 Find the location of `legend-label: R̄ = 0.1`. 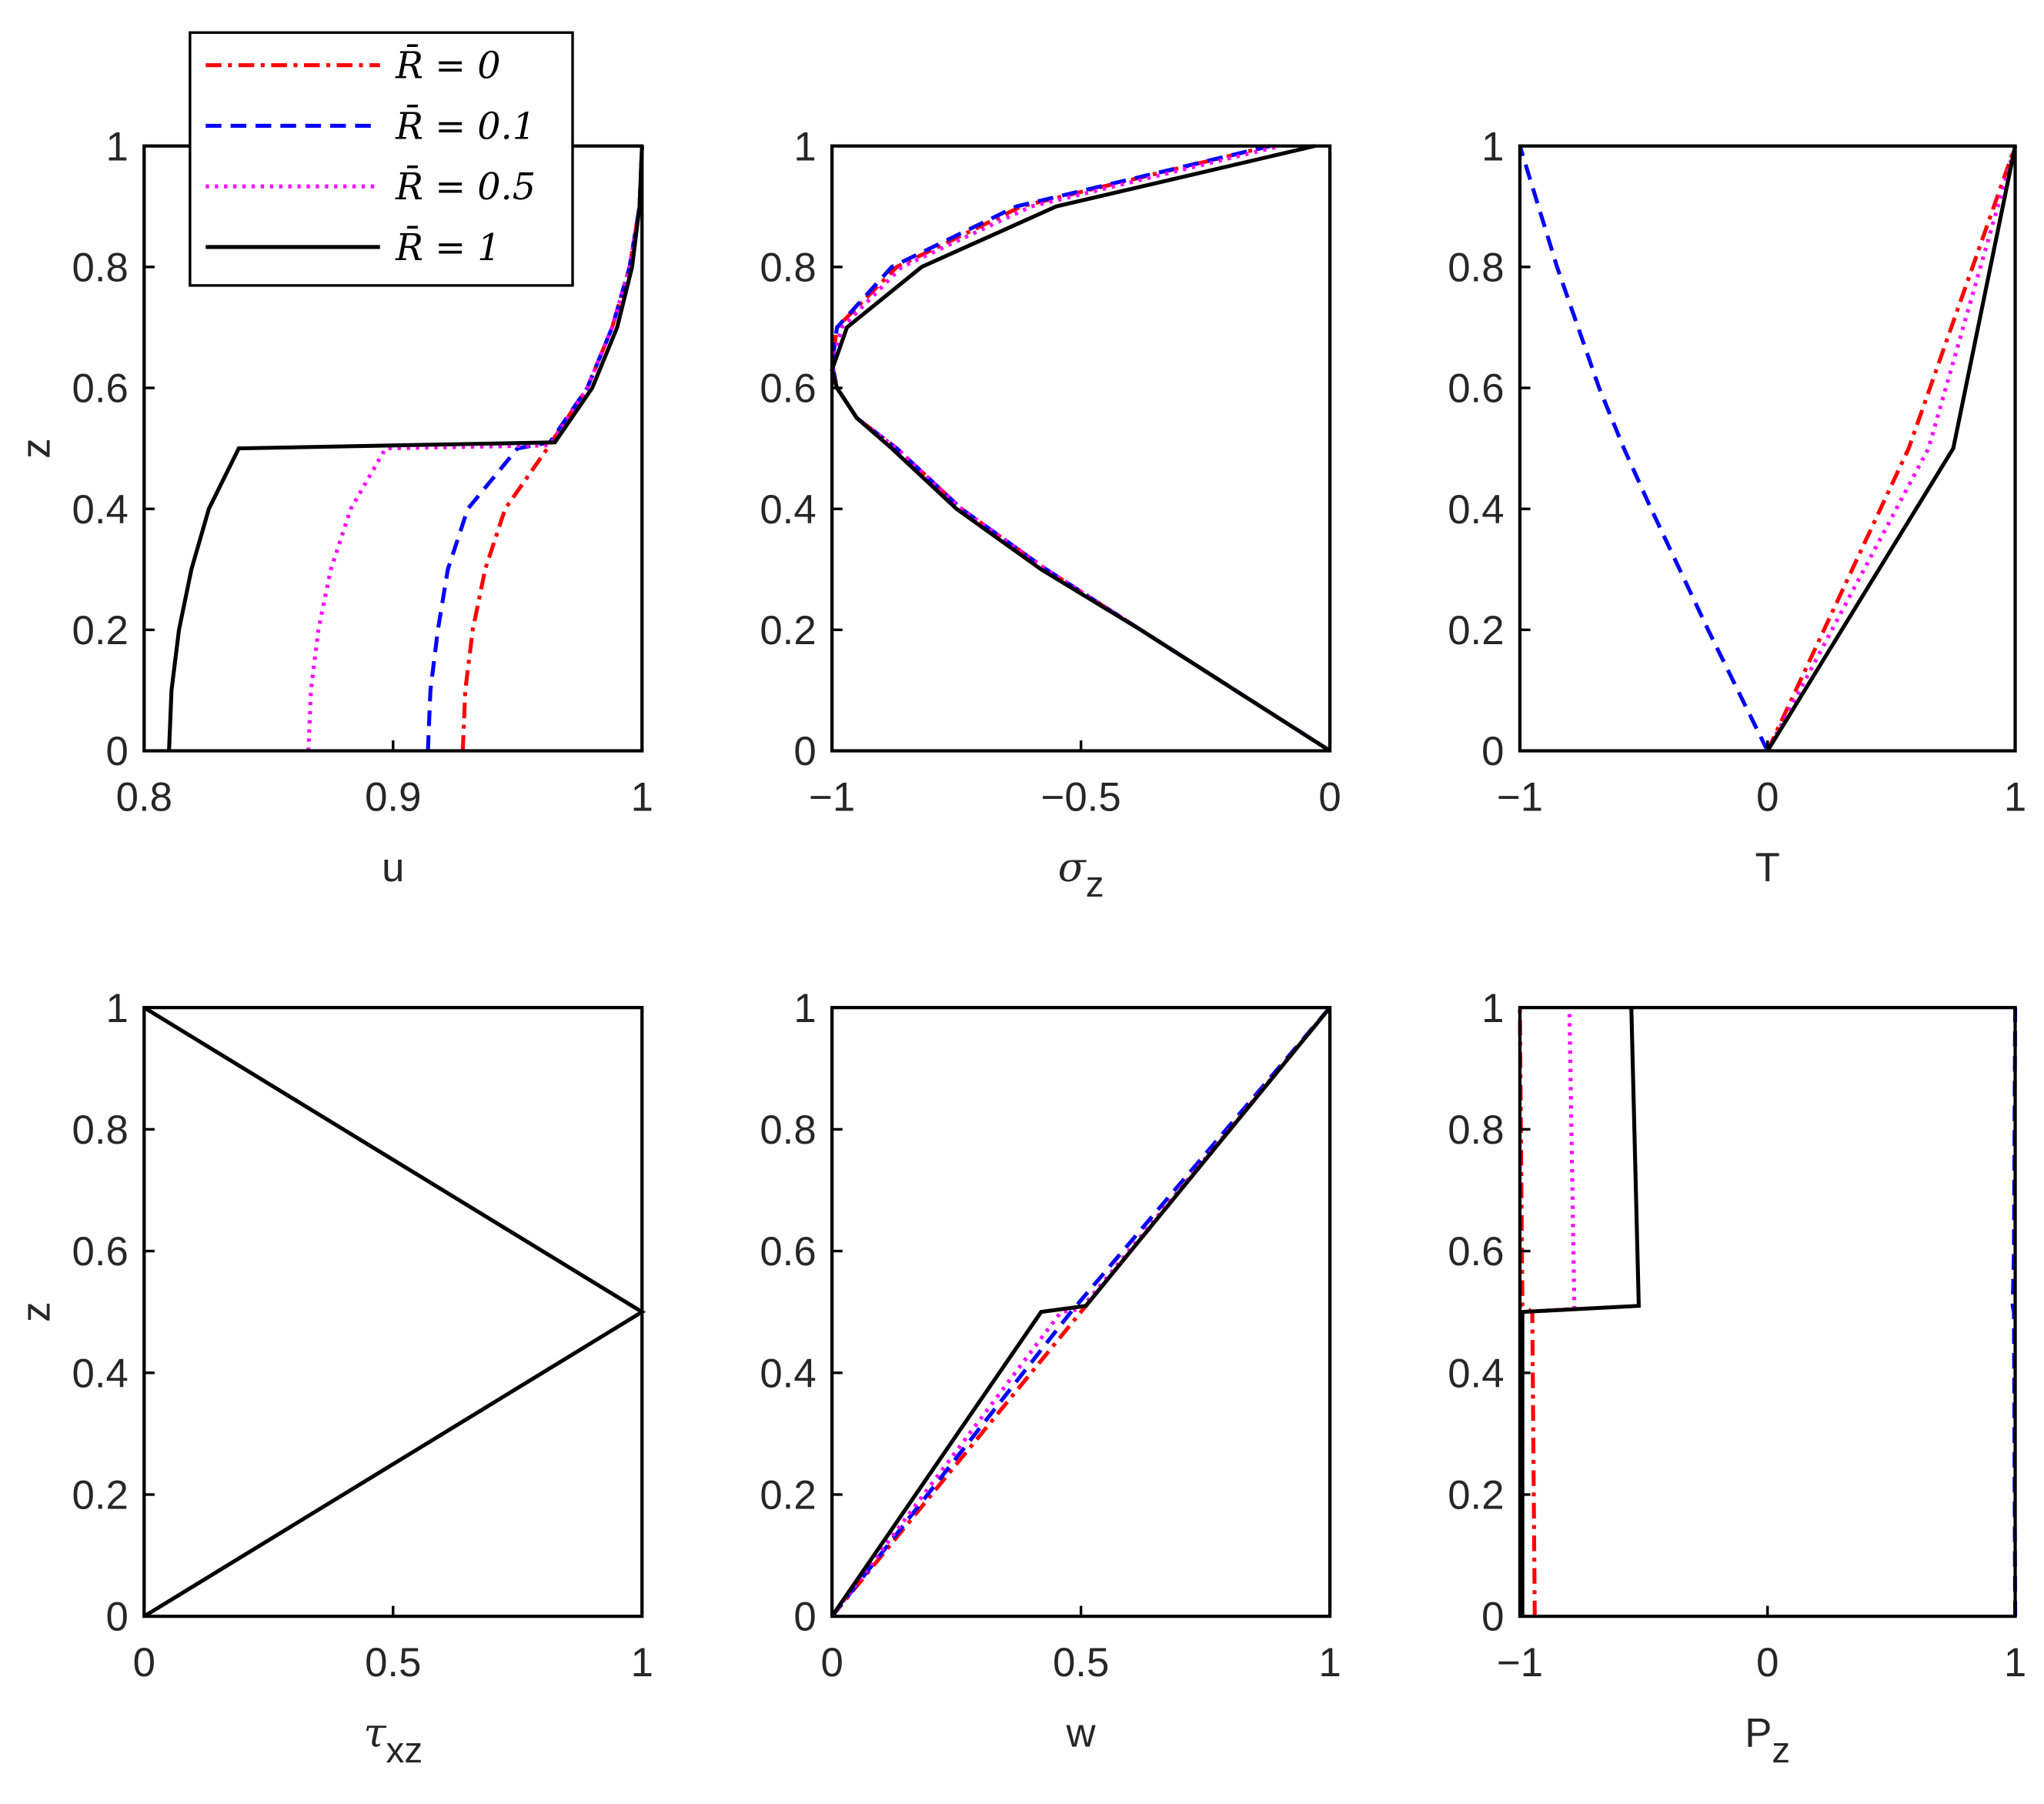

legend-label: R̄ = 0.1 is located at coordinates (465, 127).